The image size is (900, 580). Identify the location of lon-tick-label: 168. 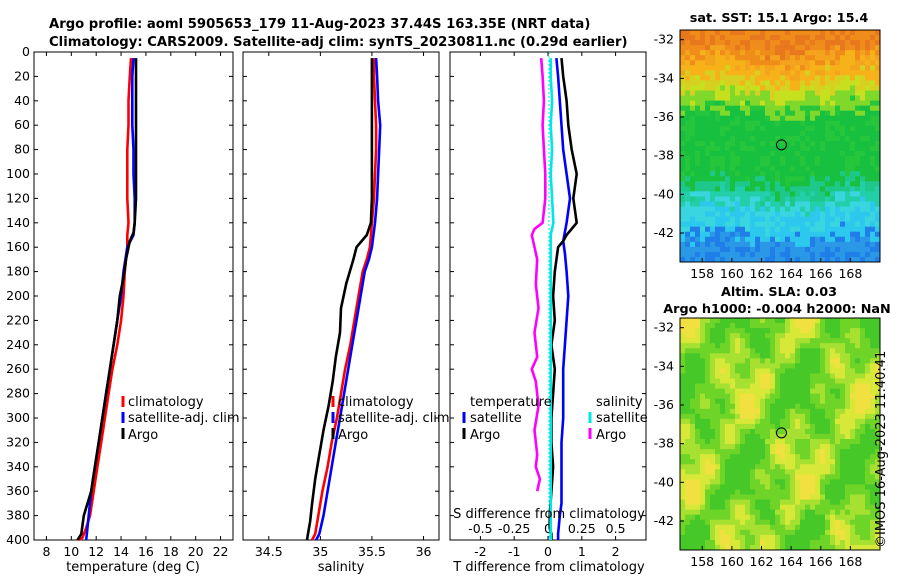
(850, 273).